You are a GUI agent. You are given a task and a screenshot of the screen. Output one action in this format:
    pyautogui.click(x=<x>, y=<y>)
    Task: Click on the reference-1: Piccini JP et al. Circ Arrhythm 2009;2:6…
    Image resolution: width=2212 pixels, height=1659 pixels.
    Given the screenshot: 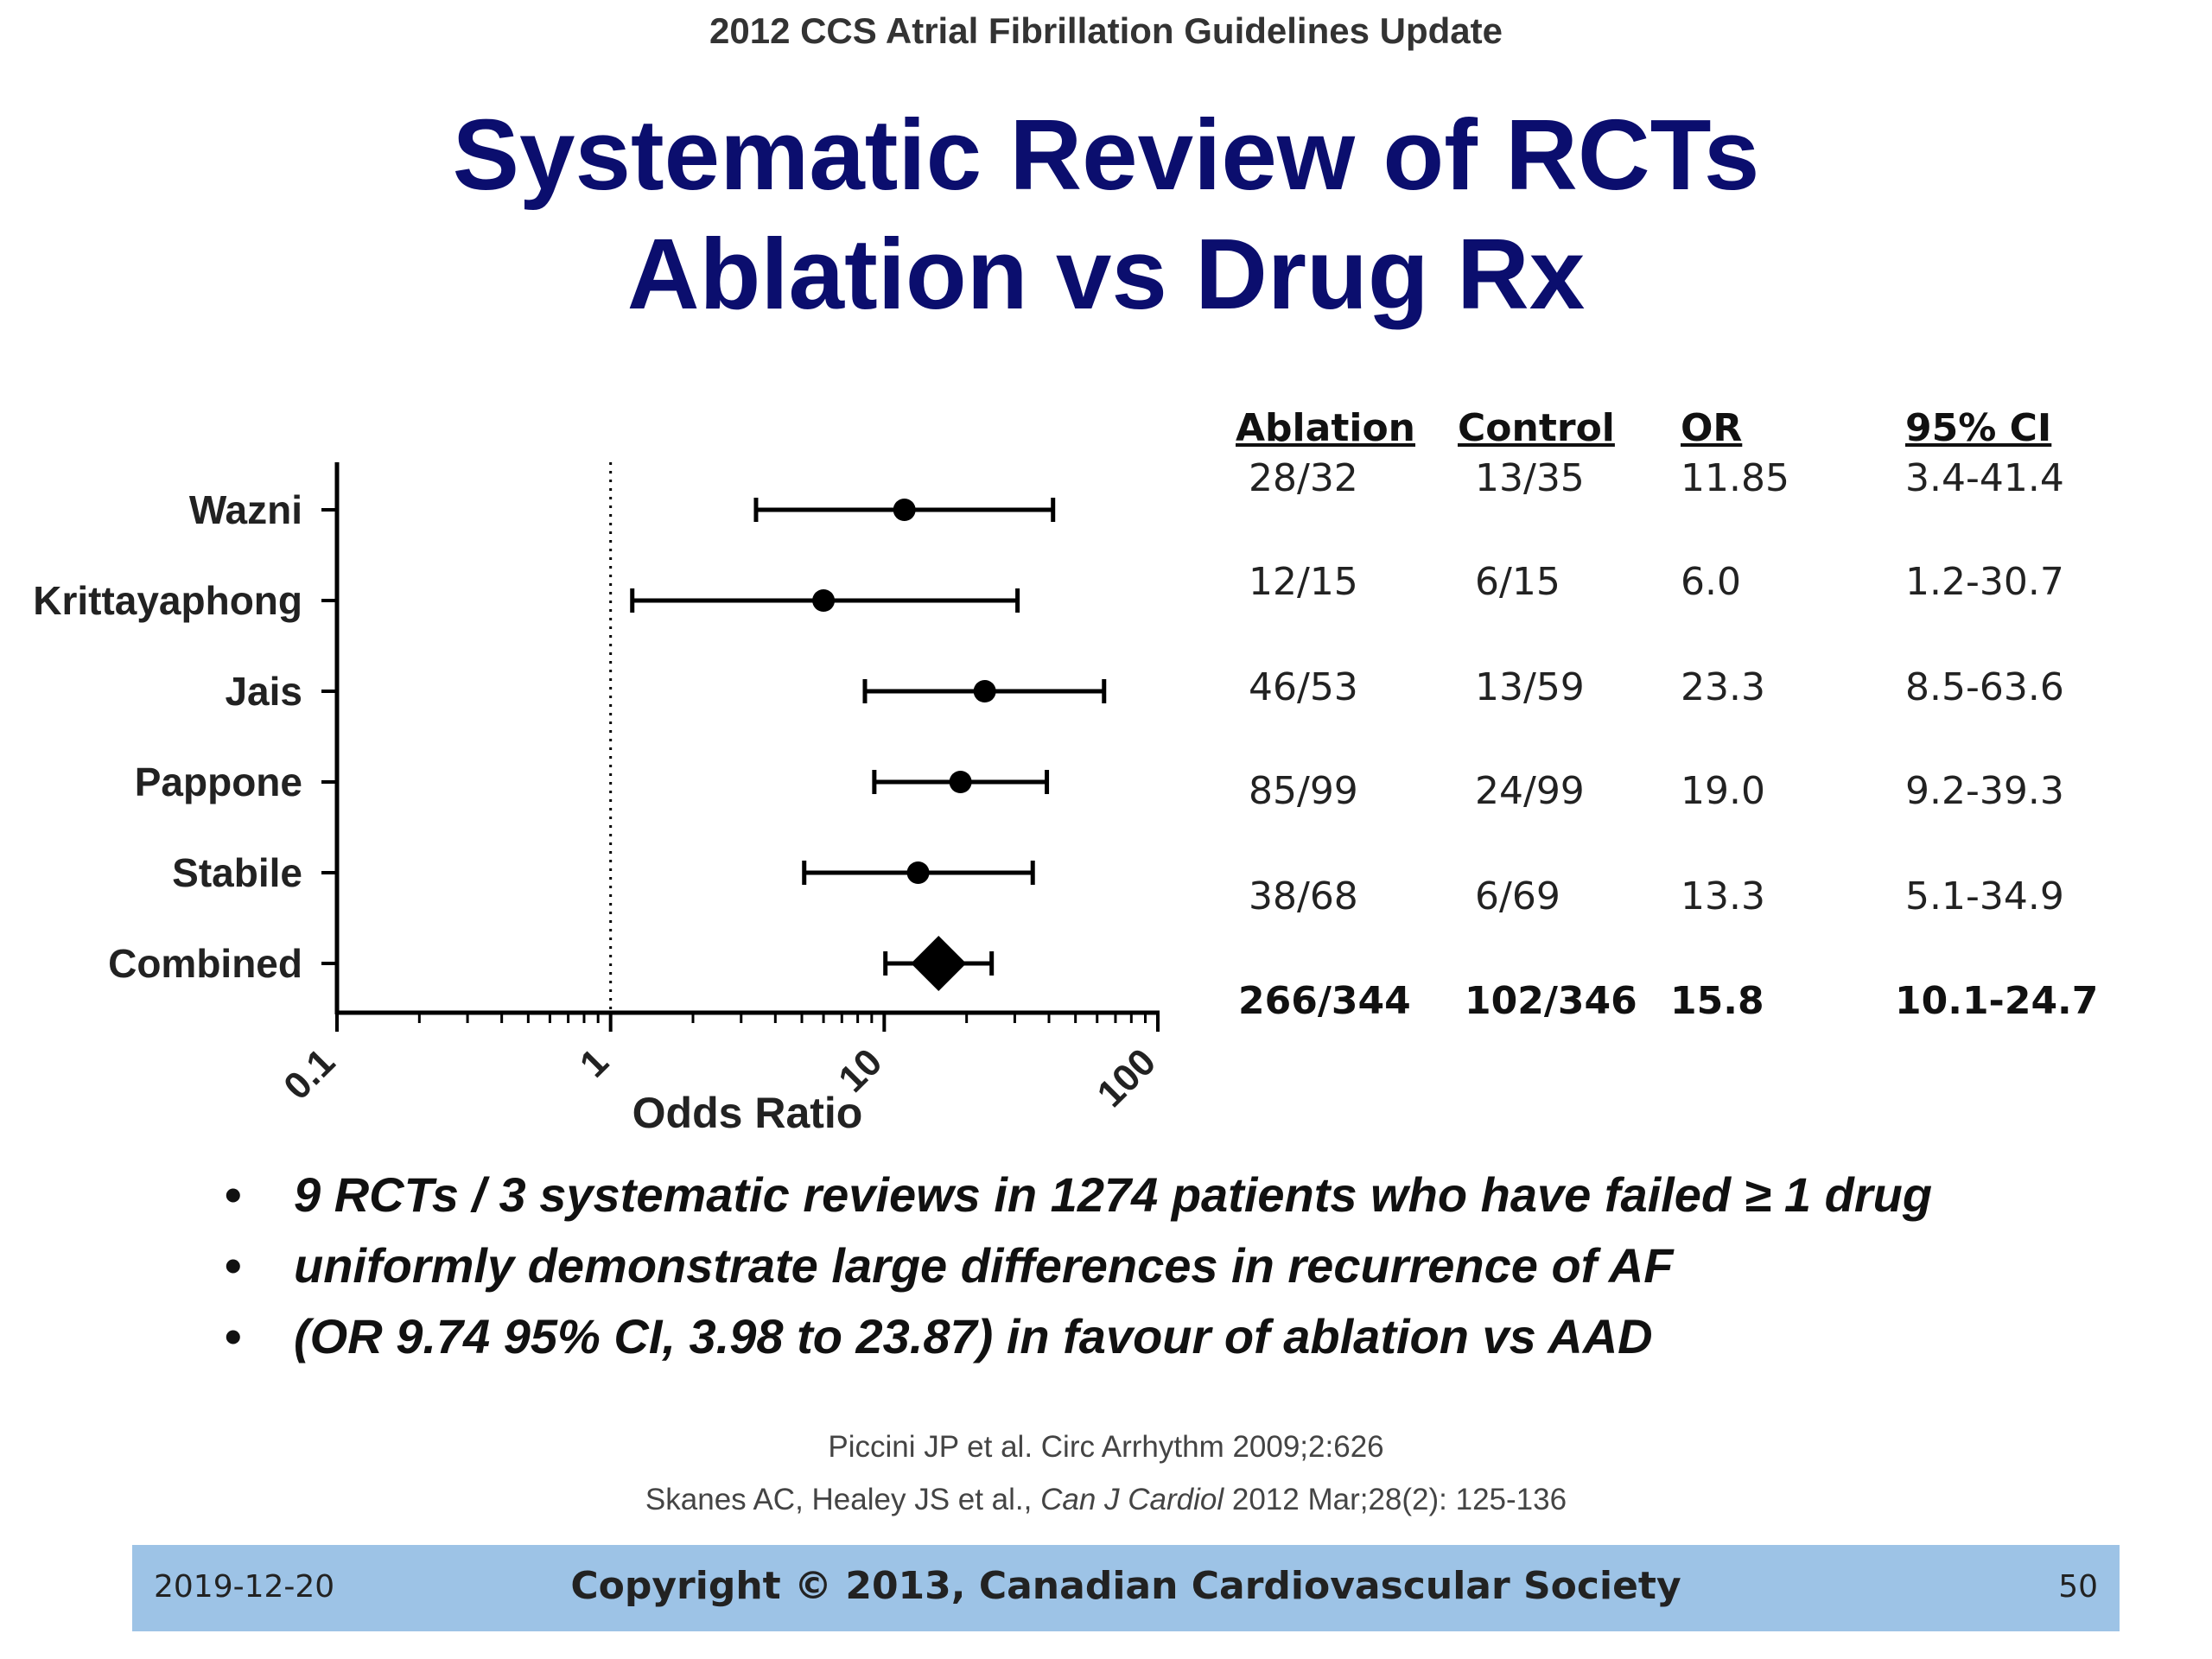 What is the action you would take?
    pyautogui.click(x=1106, y=1447)
    